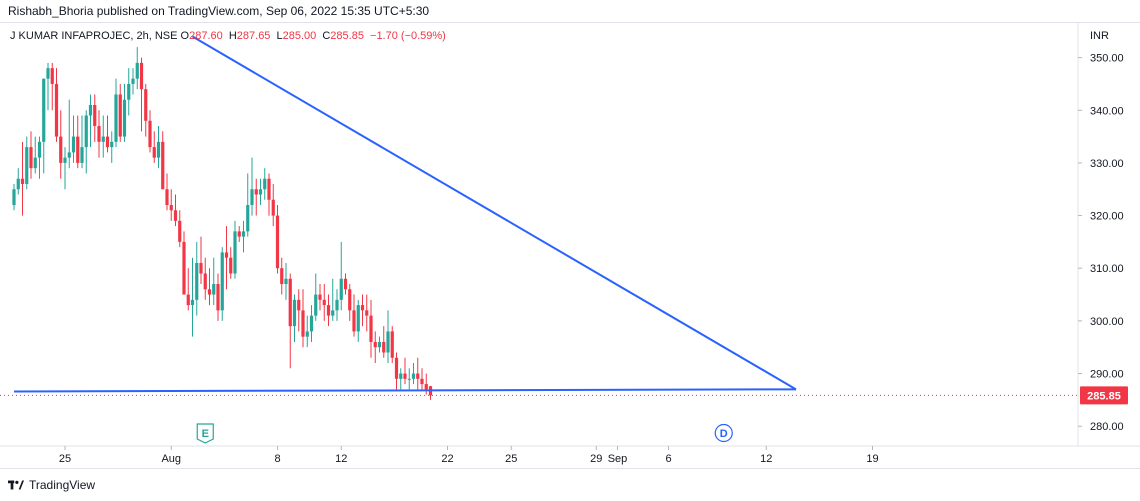 The width and height of the screenshot is (1140, 501). I want to click on footer: TradingView, so click(51, 485).